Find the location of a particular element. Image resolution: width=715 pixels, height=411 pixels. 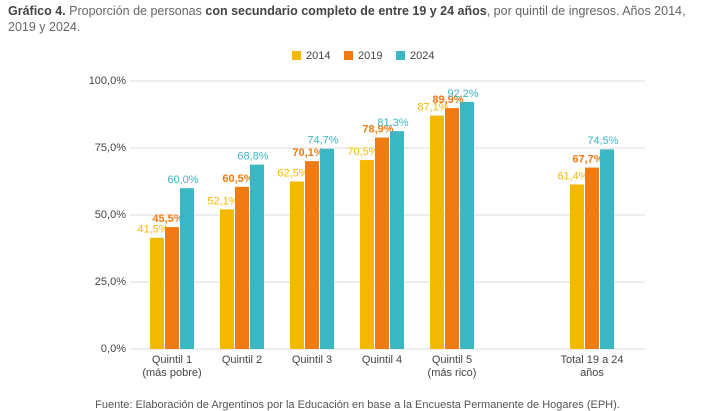

value-label: 45,5% is located at coordinates (167, 219).